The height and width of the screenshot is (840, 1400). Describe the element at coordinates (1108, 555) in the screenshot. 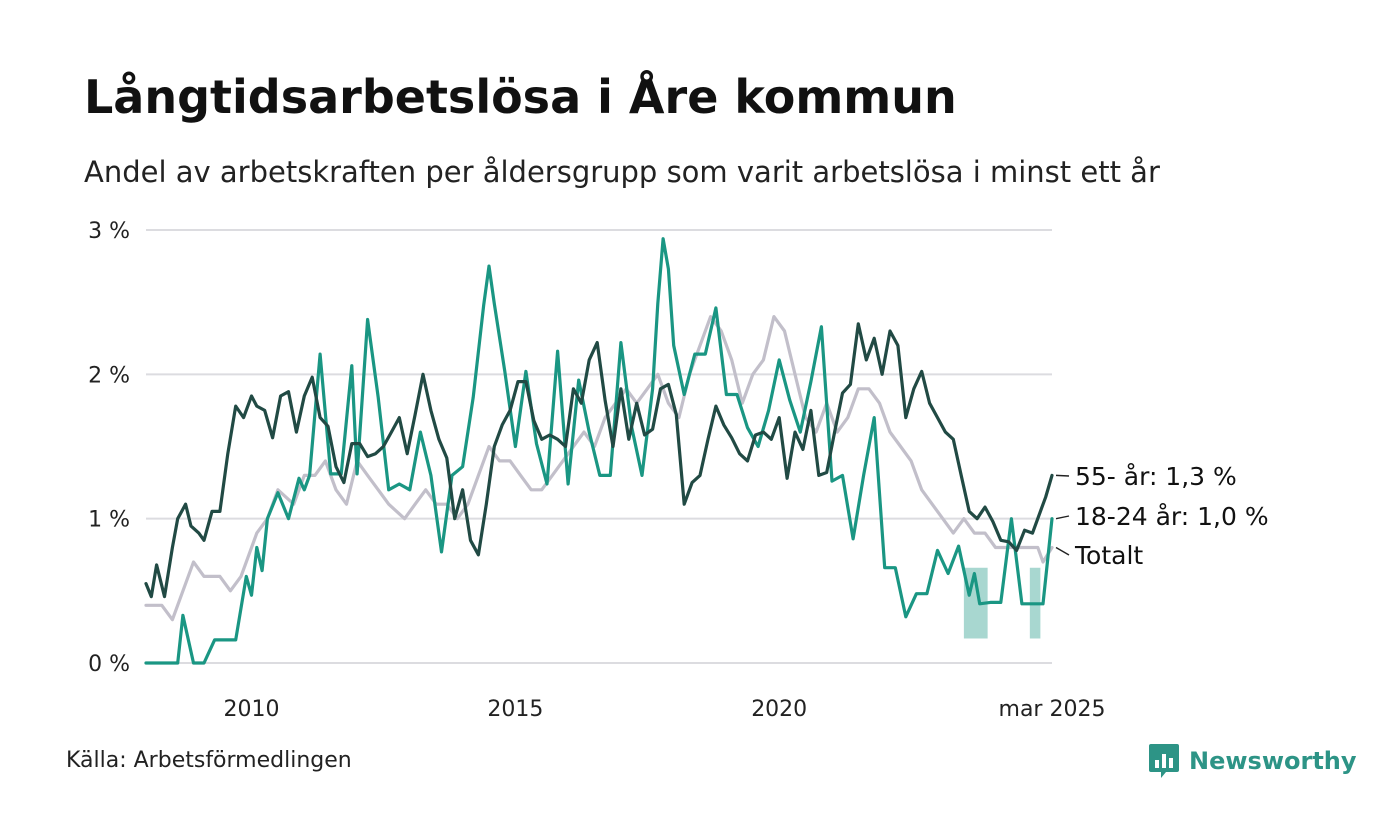

I see `series-label: Totalt` at that location.